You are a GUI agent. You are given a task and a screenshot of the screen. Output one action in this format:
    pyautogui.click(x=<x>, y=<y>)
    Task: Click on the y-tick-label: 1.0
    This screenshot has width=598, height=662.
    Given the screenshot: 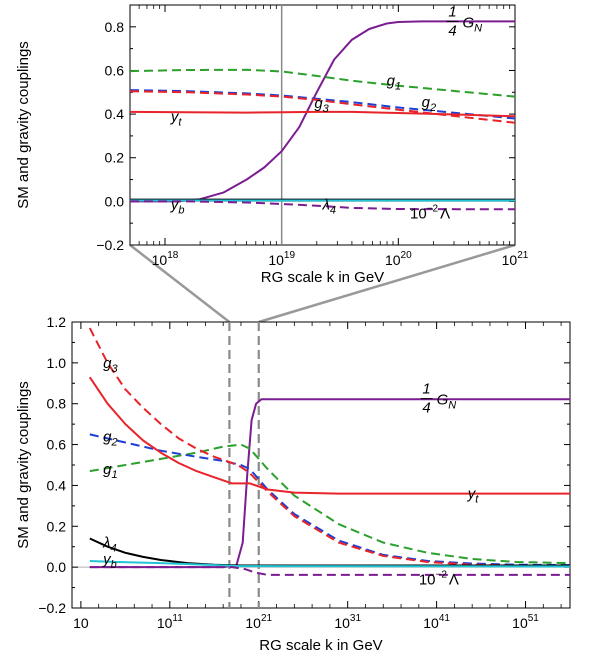 What is the action you would take?
    pyautogui.click(x=57, y=363)
    